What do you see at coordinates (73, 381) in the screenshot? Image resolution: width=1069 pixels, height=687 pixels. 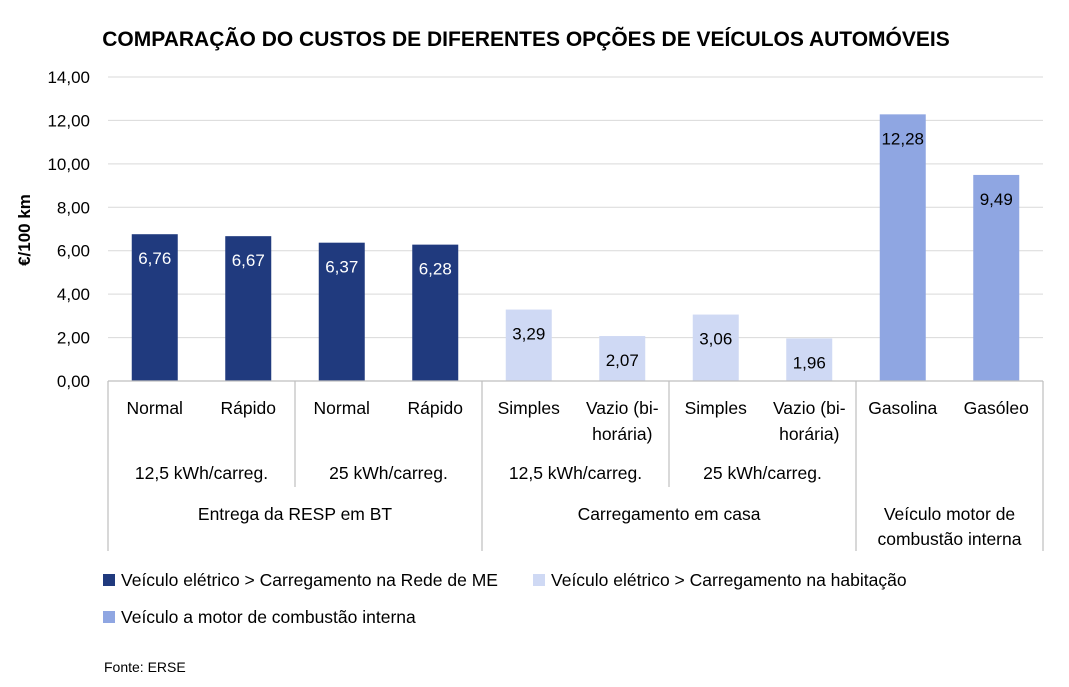 I see `y-tick-label: 0,00` at bounding box center [73, 381].